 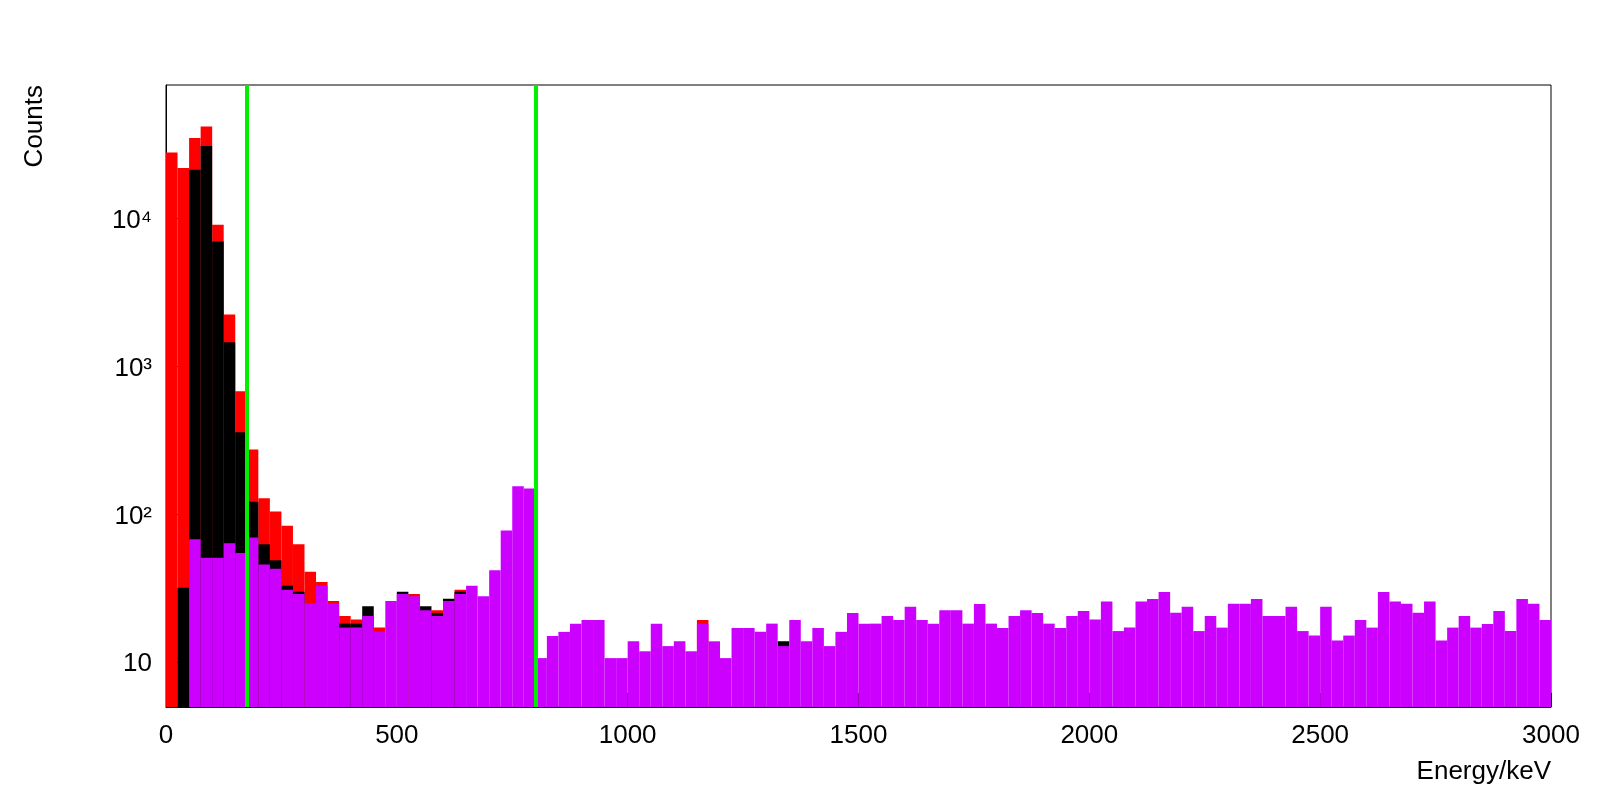 What do you see at coordinates (33, 126) in the screenshot?
I see `y-axis-title: Counts` at bounding box center [33, 126].